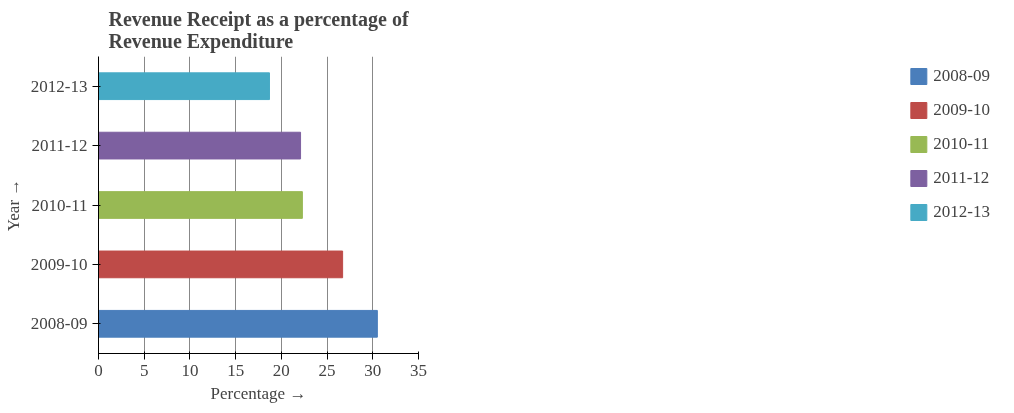  I want to click on y-tick-label: 2009-10, so click(59, 264).